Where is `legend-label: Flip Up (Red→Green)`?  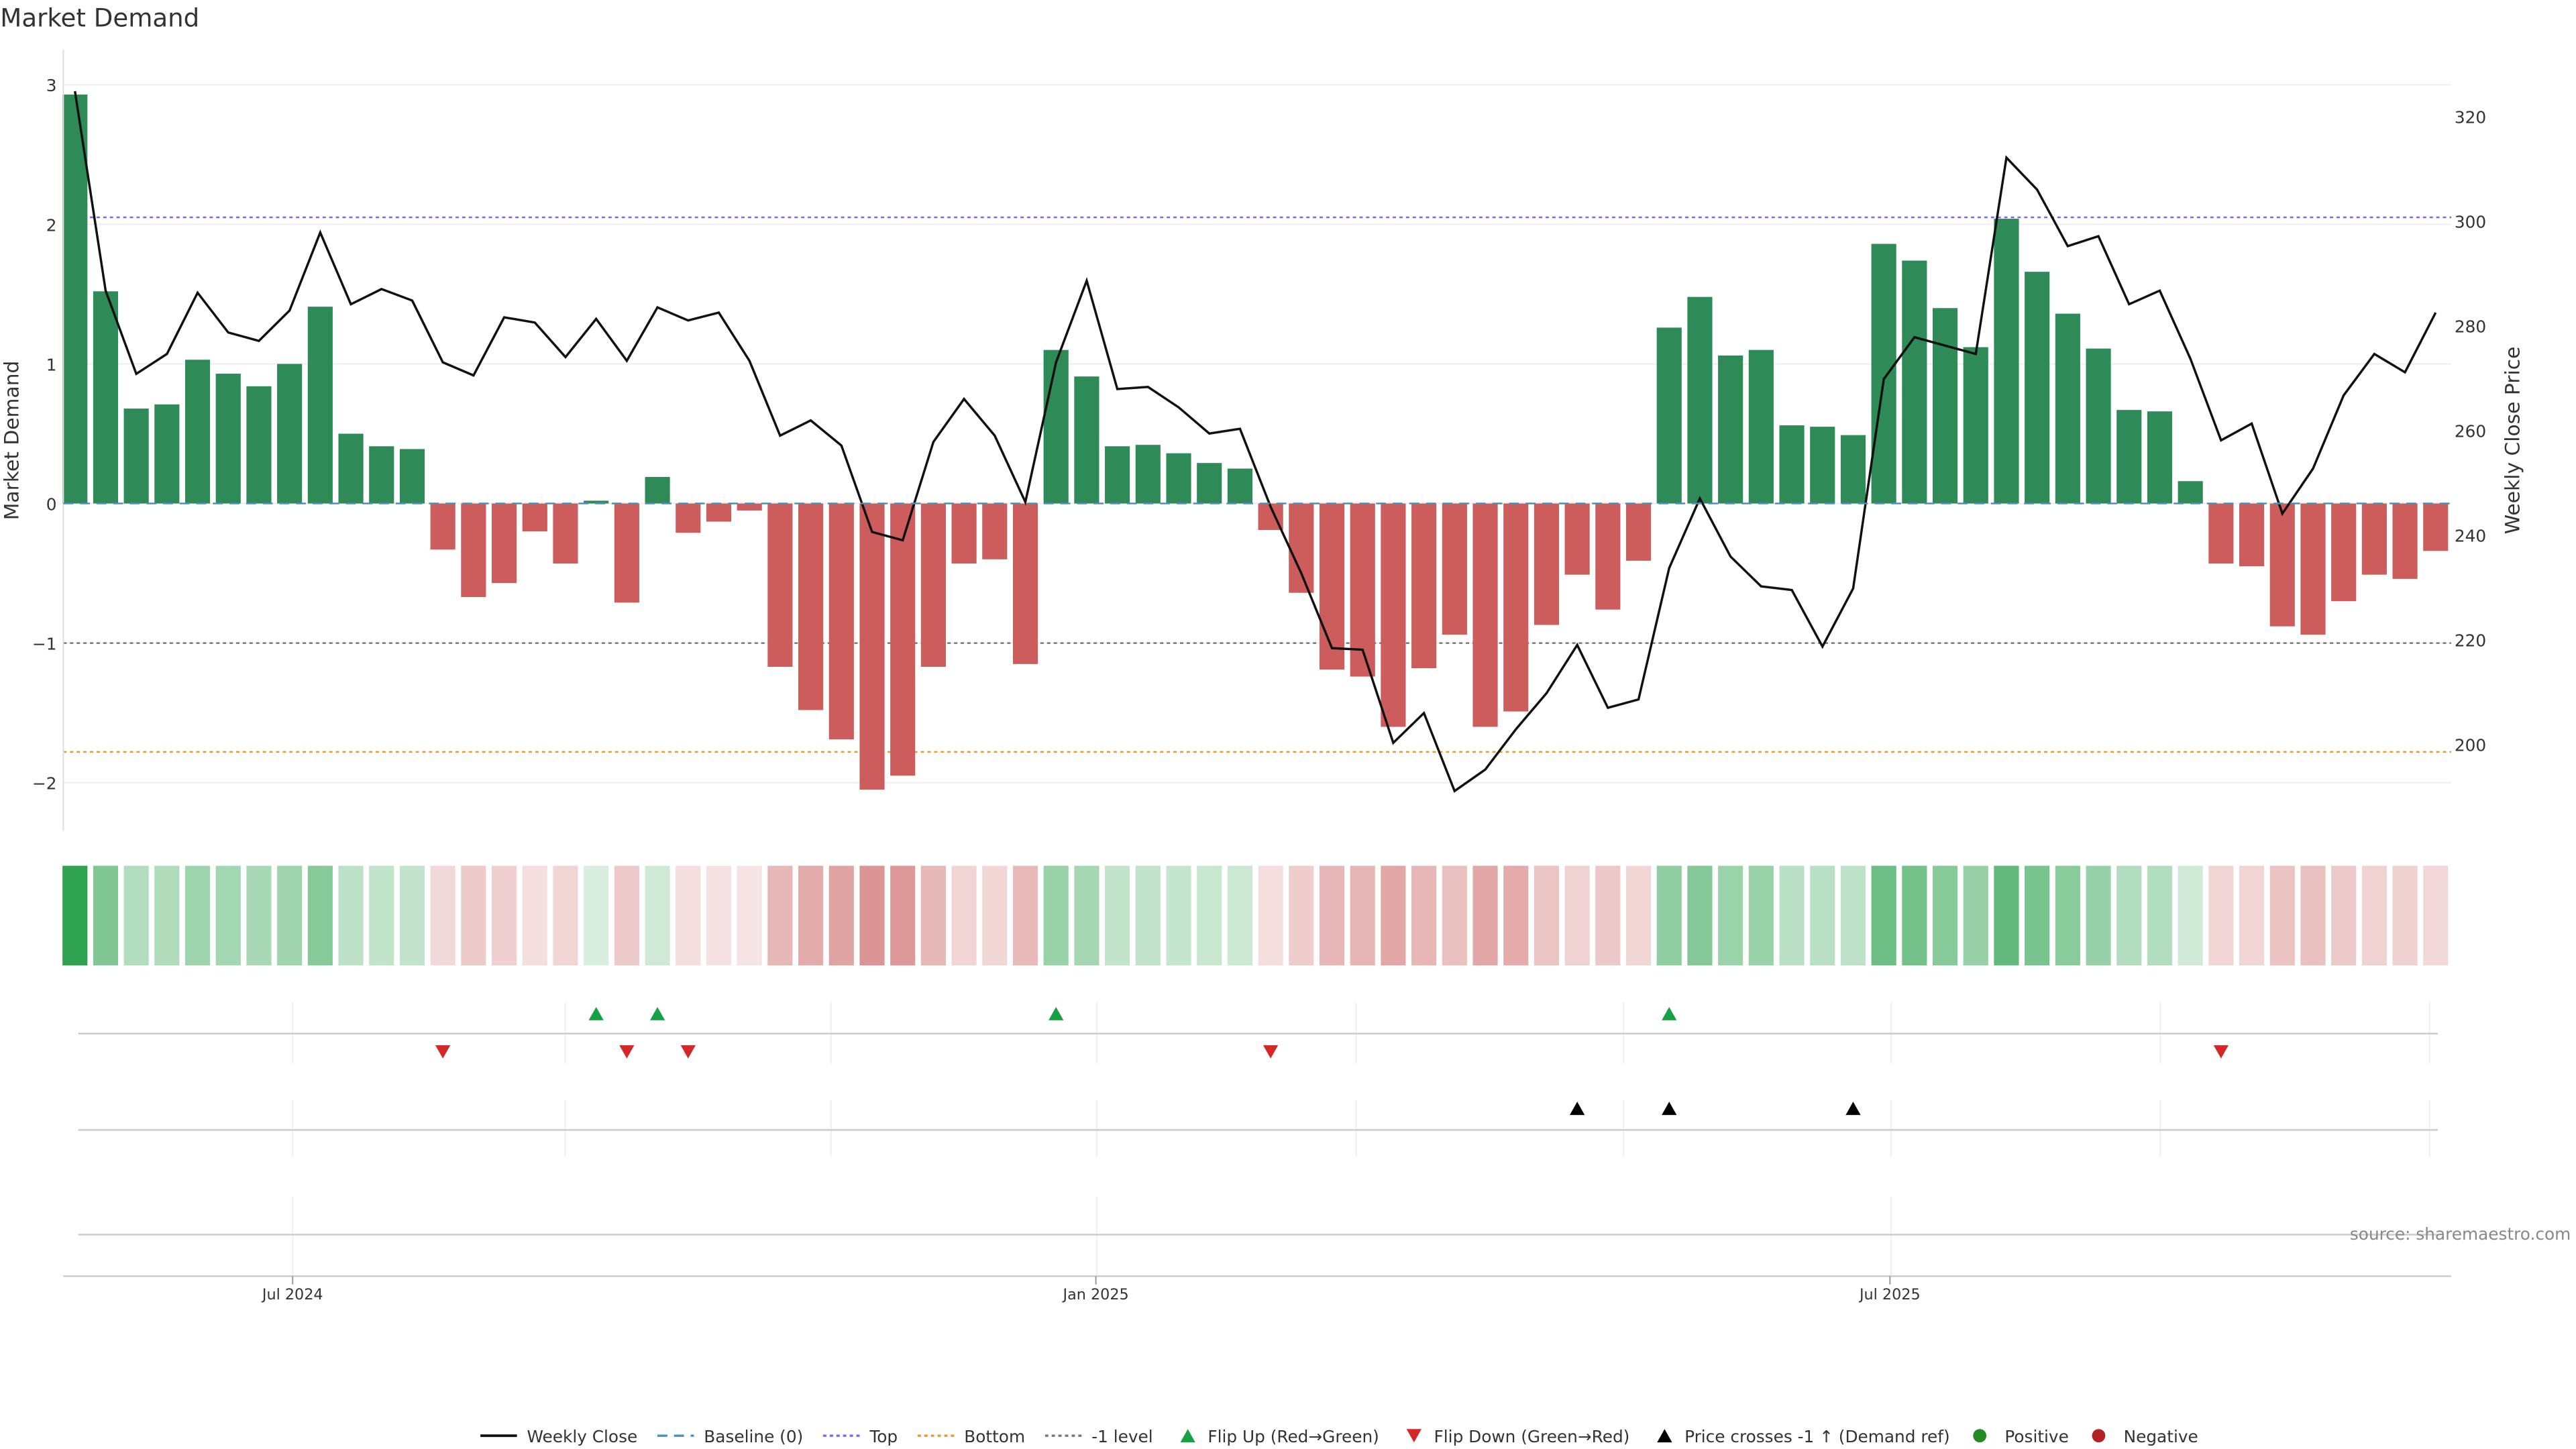 legend-label: Flip Up (Red→Green) is located at coordinates (1293, 1436).